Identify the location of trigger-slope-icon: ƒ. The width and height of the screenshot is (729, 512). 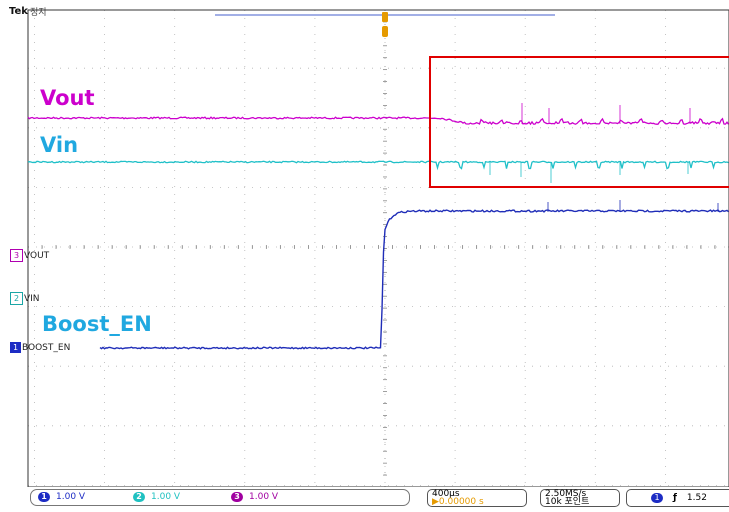
(675, 498).